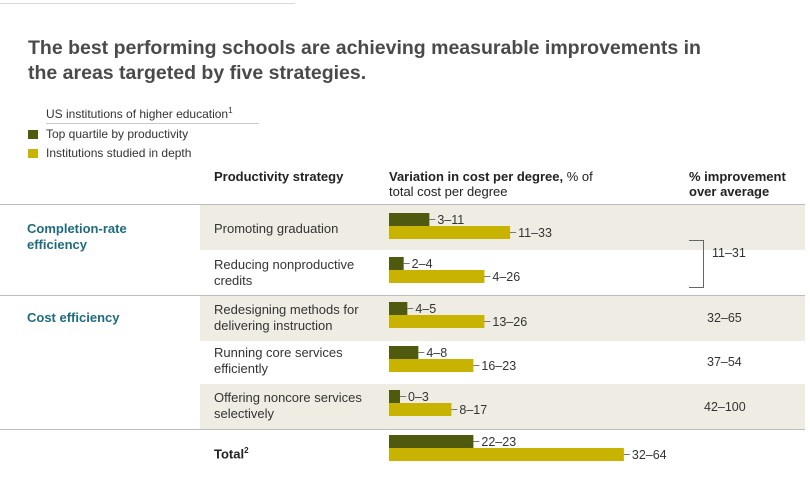 This screenshot has height=483, width=810. What do you see at coordinates (420, 409) in the screenshot?
I see `bar-studied-noncore-services` at bounding box center [420, 409].